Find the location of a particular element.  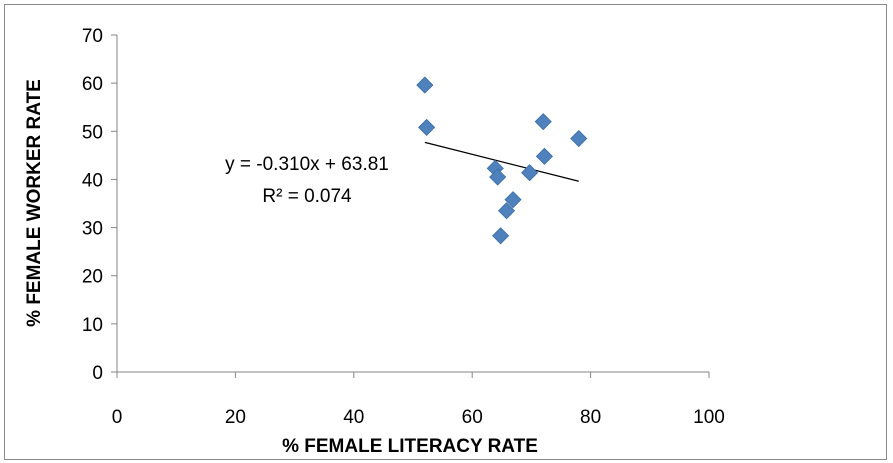

y-tick-label: 30 is located at coordinates (92, 229).